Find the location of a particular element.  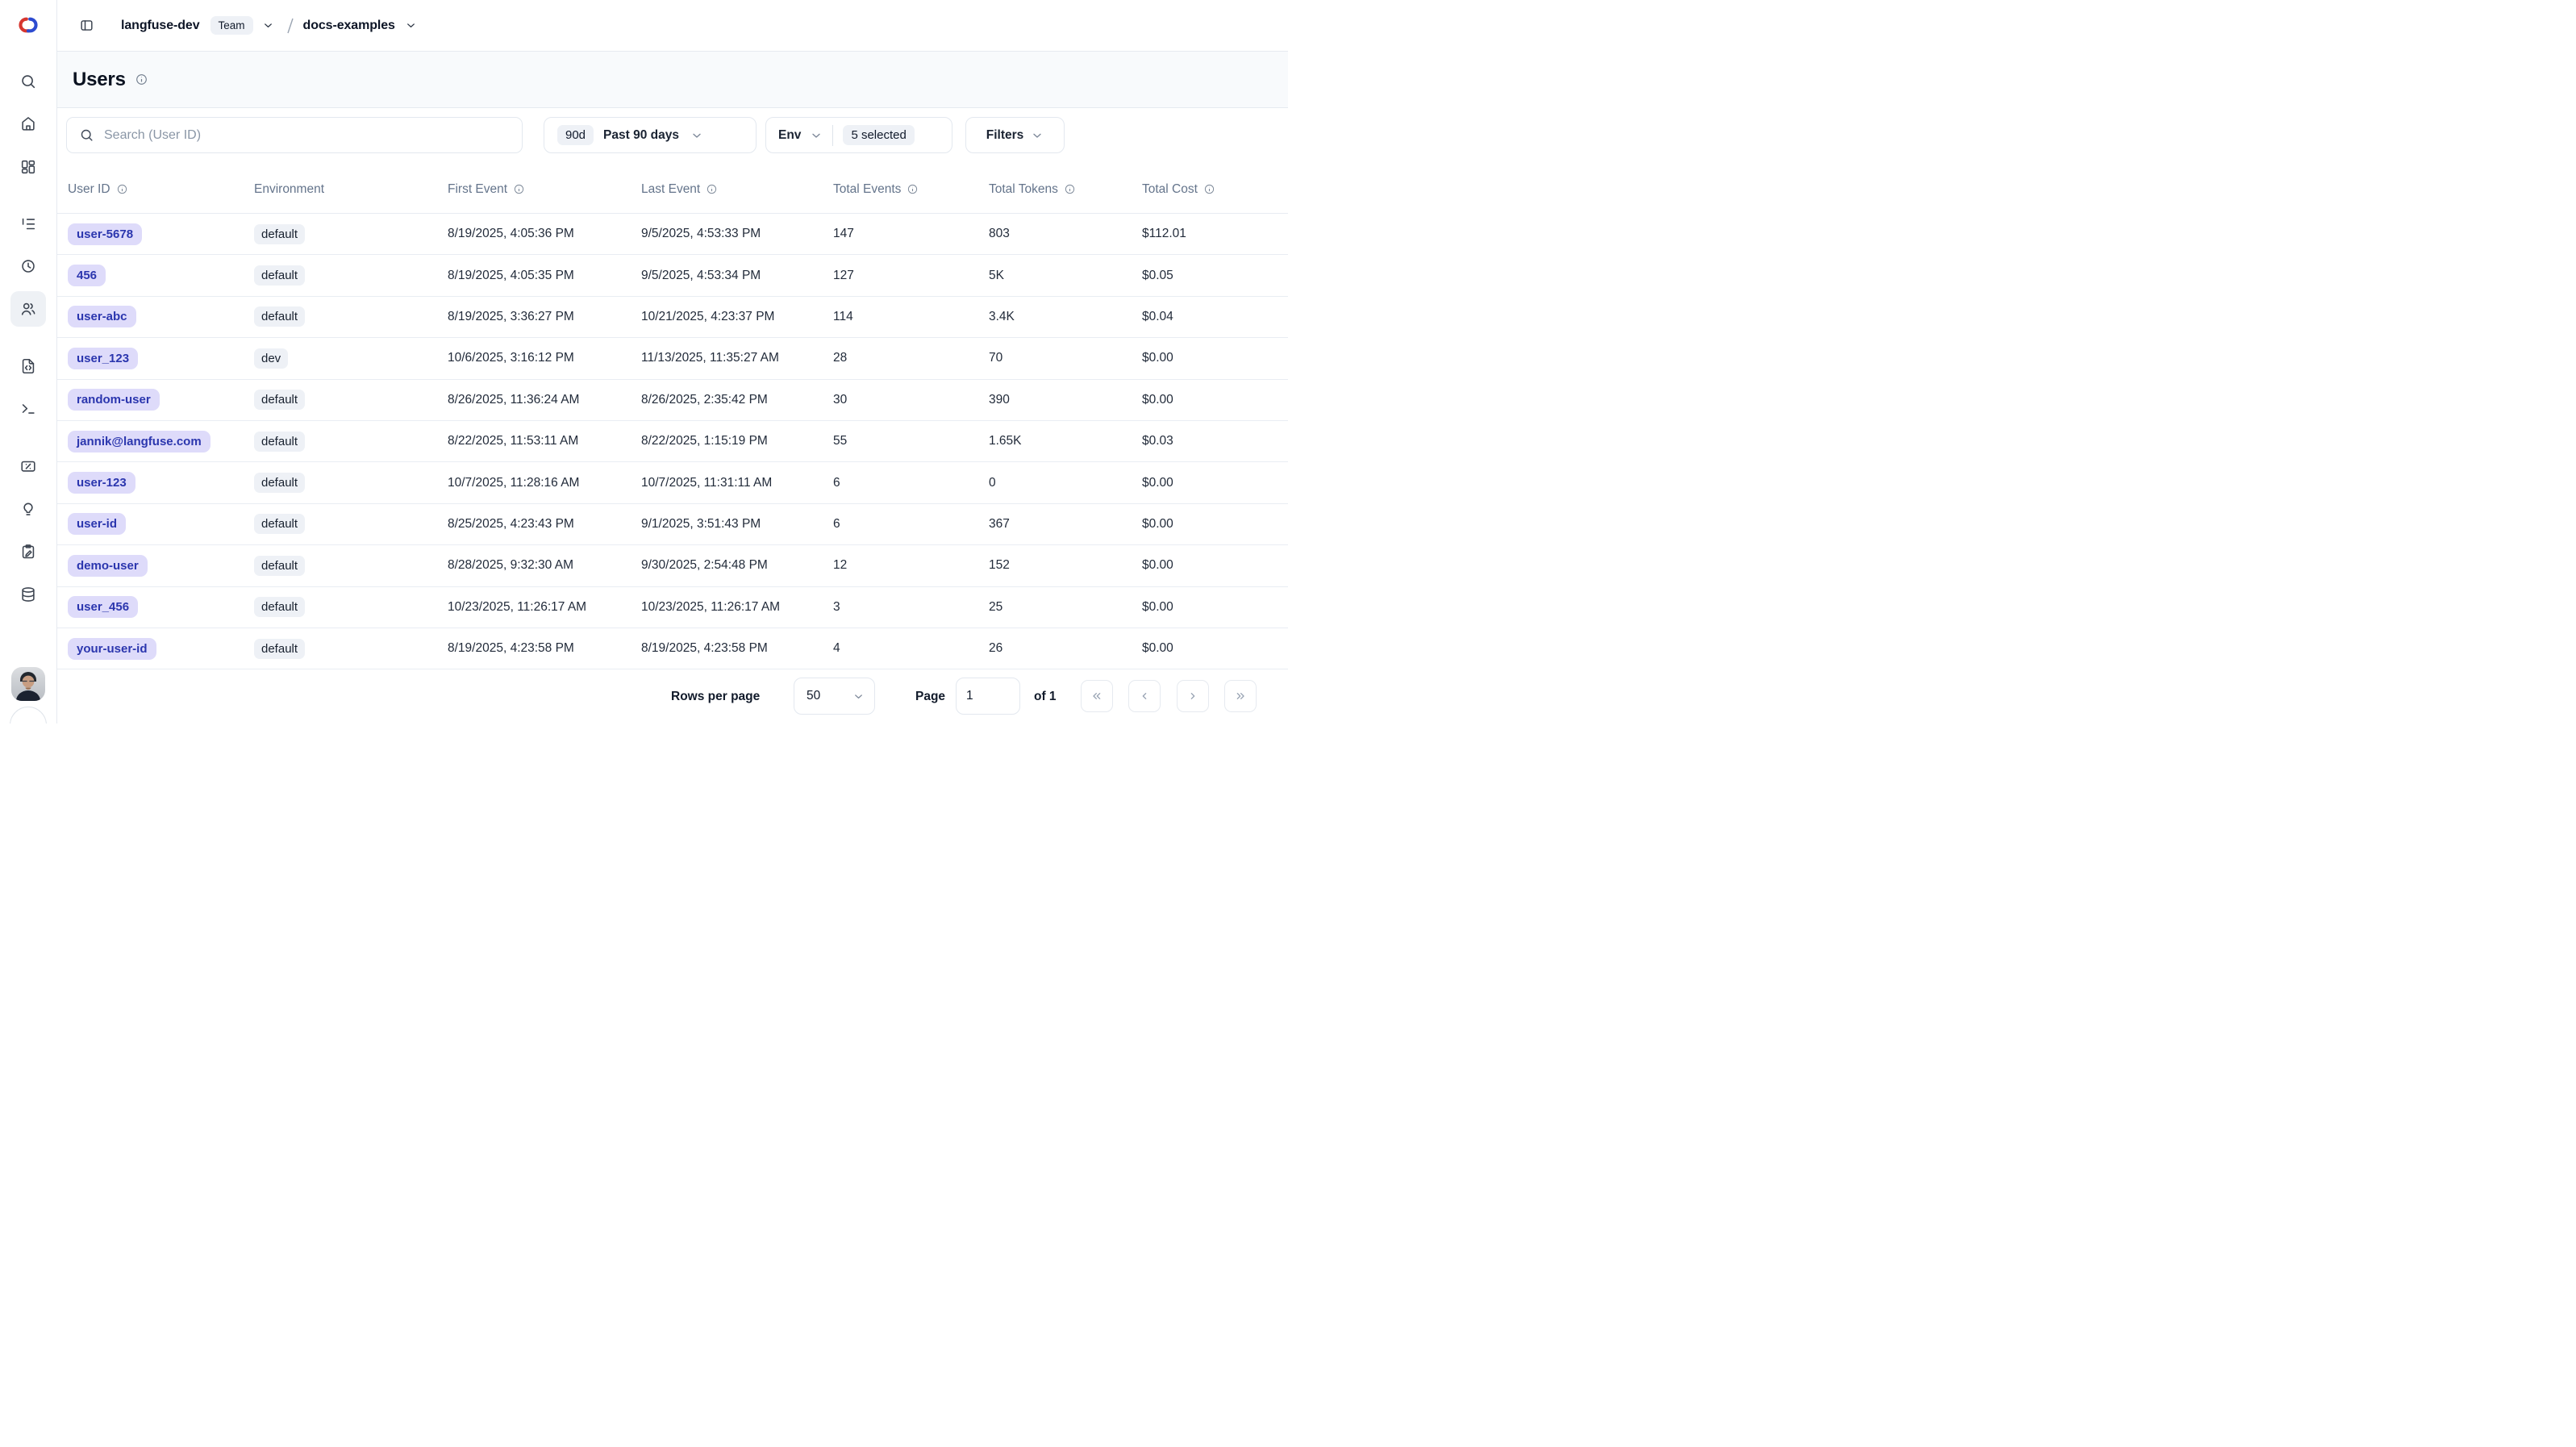

total-tokens-cell: 70 is located at coordinates (996, 358).